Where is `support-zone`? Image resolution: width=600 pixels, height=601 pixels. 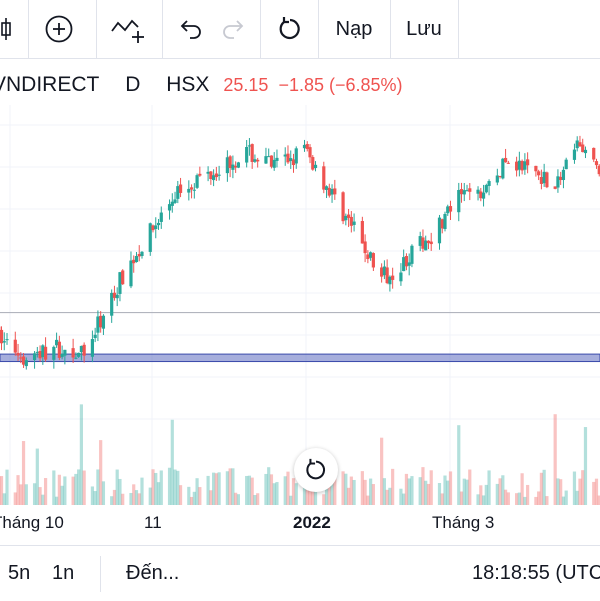
support-zone is located at coordinates (300, 357).